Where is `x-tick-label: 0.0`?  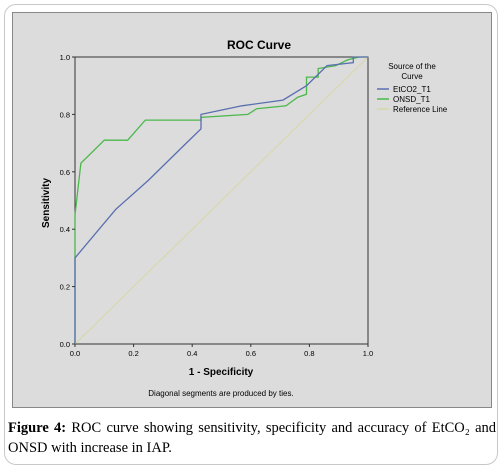
x-tick-label: 0.0 is located at coordinates (75, 353).